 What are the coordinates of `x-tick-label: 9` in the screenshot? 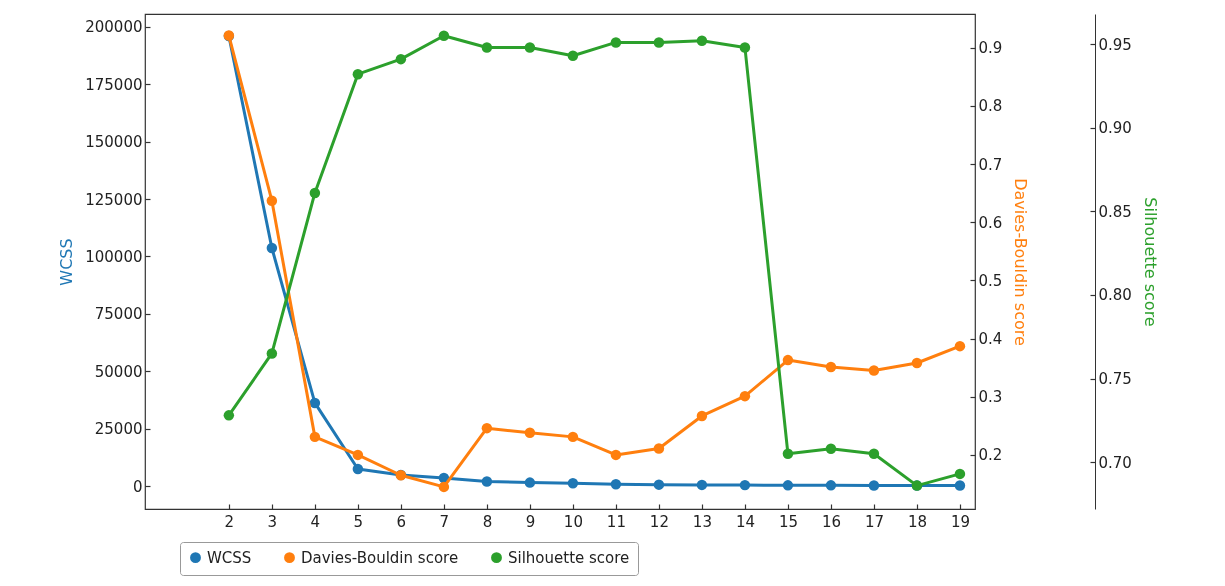 It's located at (530, 521).